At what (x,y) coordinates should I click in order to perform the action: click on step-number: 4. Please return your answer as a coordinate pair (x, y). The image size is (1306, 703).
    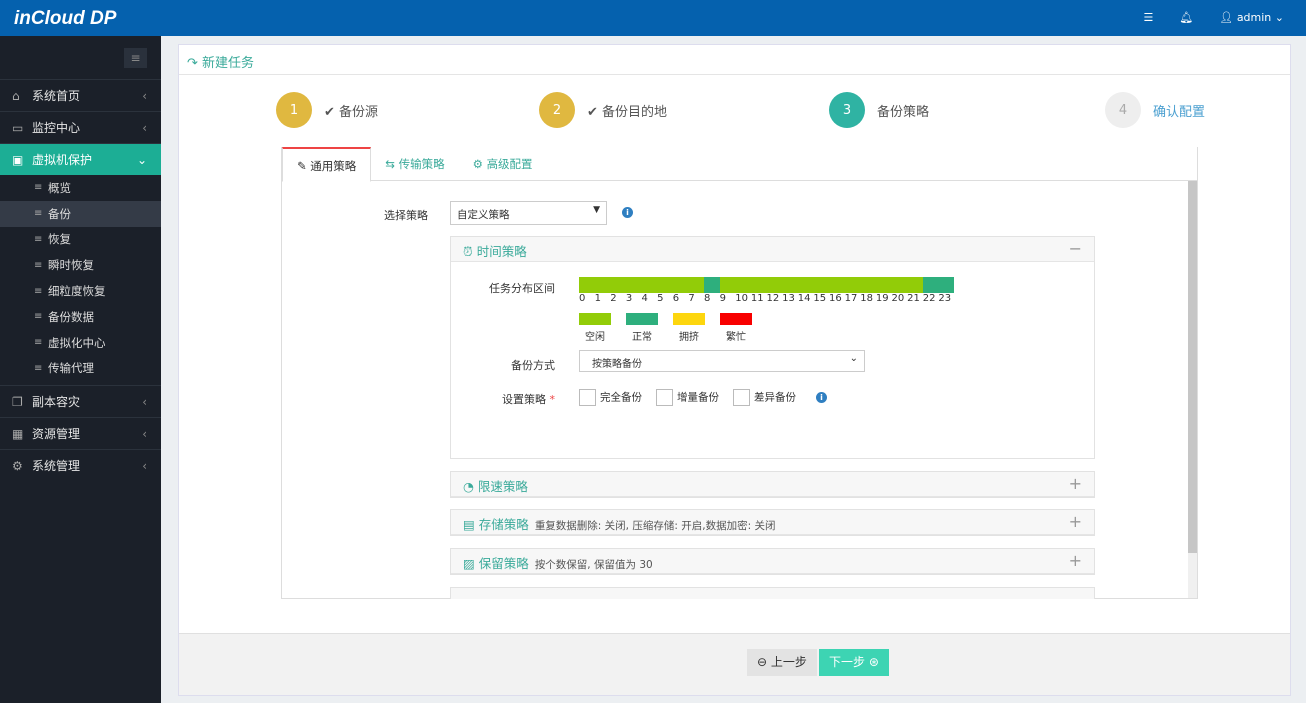
    Looking at the image, I should click on (1123, 110).